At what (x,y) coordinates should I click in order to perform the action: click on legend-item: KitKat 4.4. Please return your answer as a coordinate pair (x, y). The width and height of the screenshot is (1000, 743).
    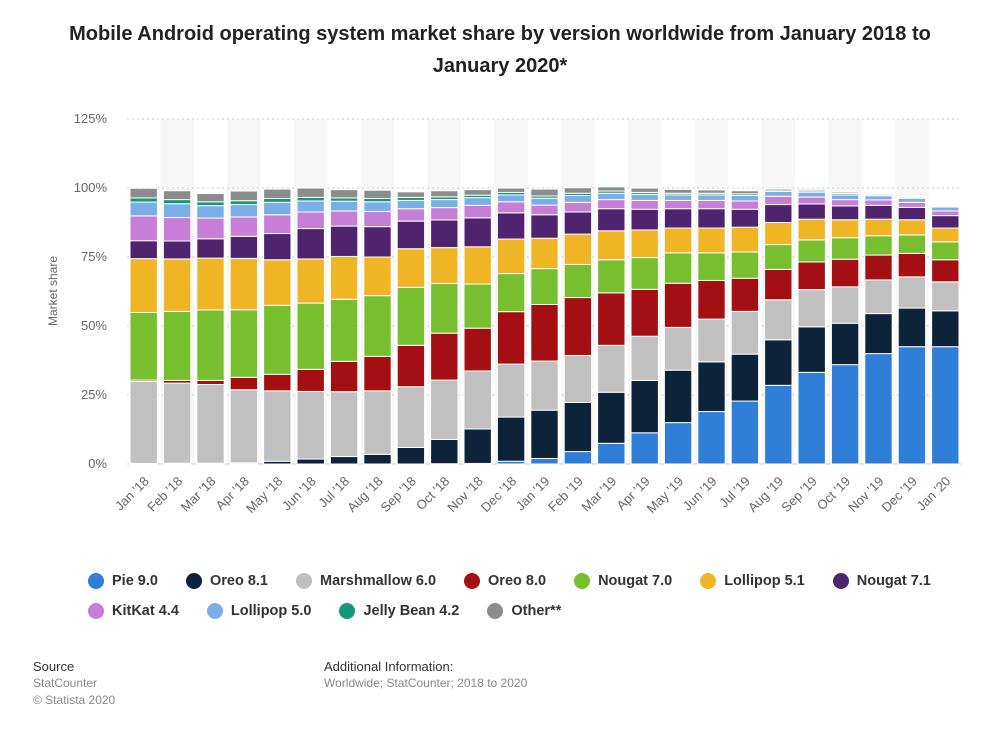
    Looking at the image, I should click on (133, 611).